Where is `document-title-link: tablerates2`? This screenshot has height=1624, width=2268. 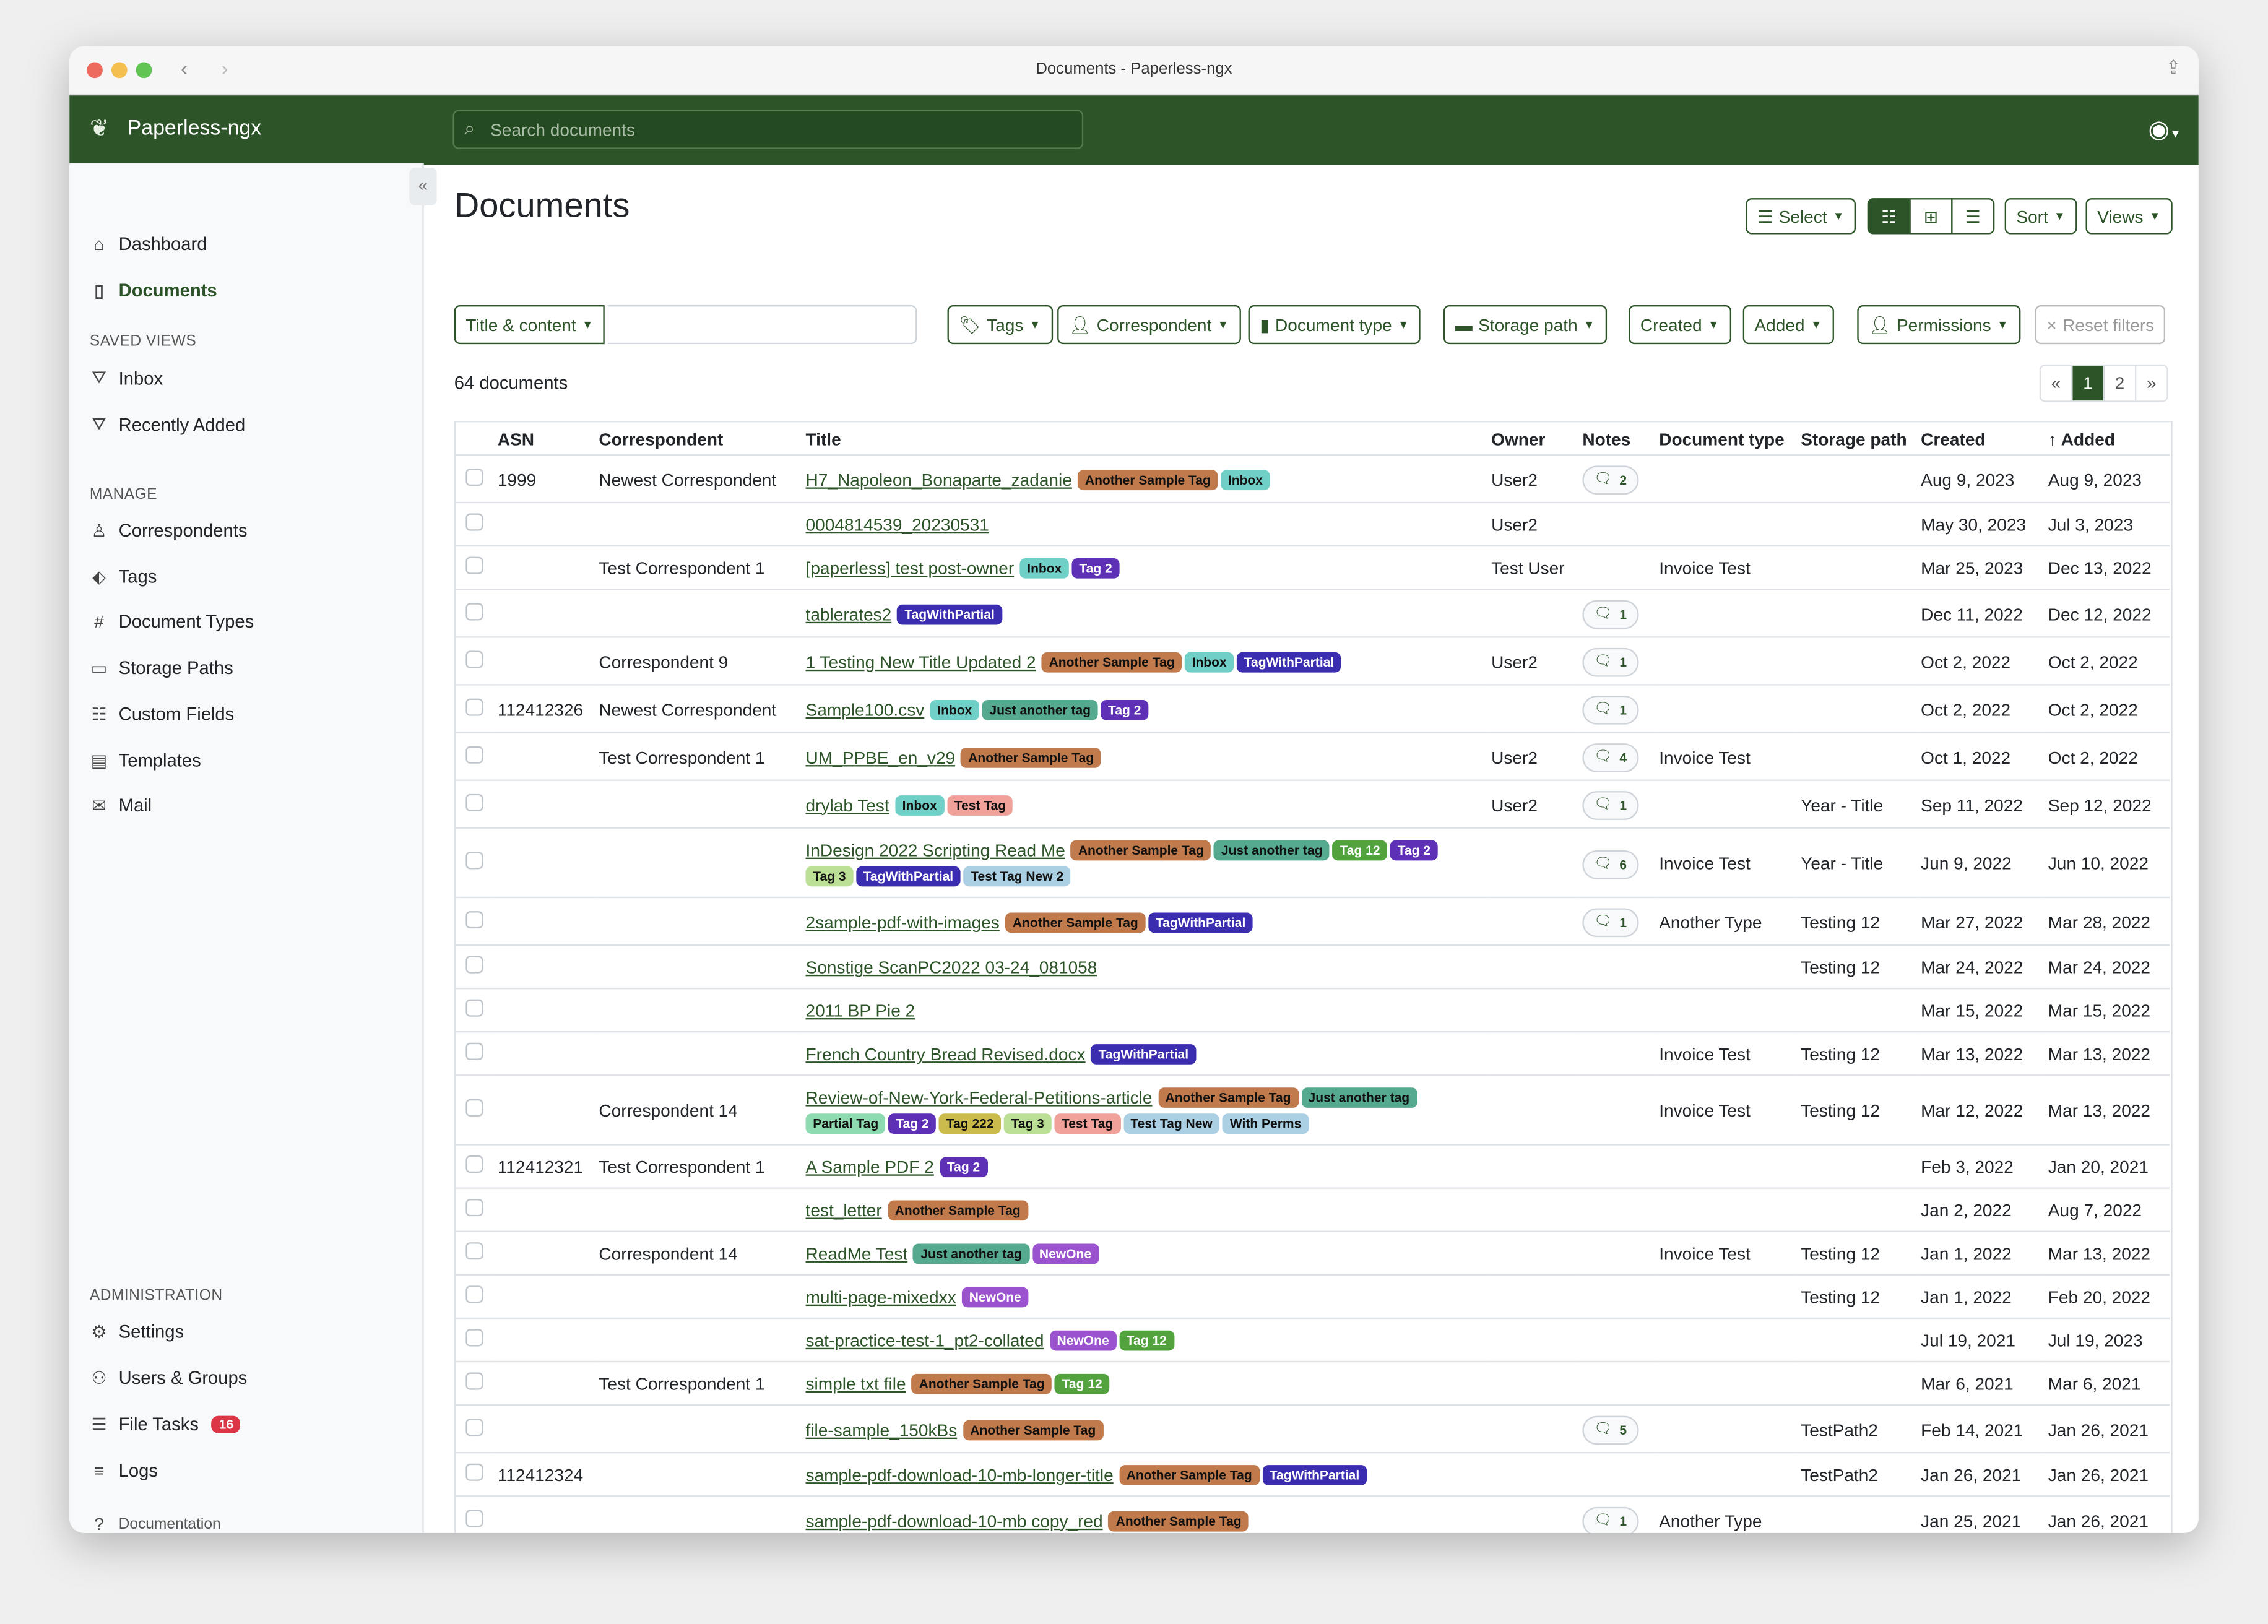
document-title-link: tablerates2 is located at coordinates (848, 613).